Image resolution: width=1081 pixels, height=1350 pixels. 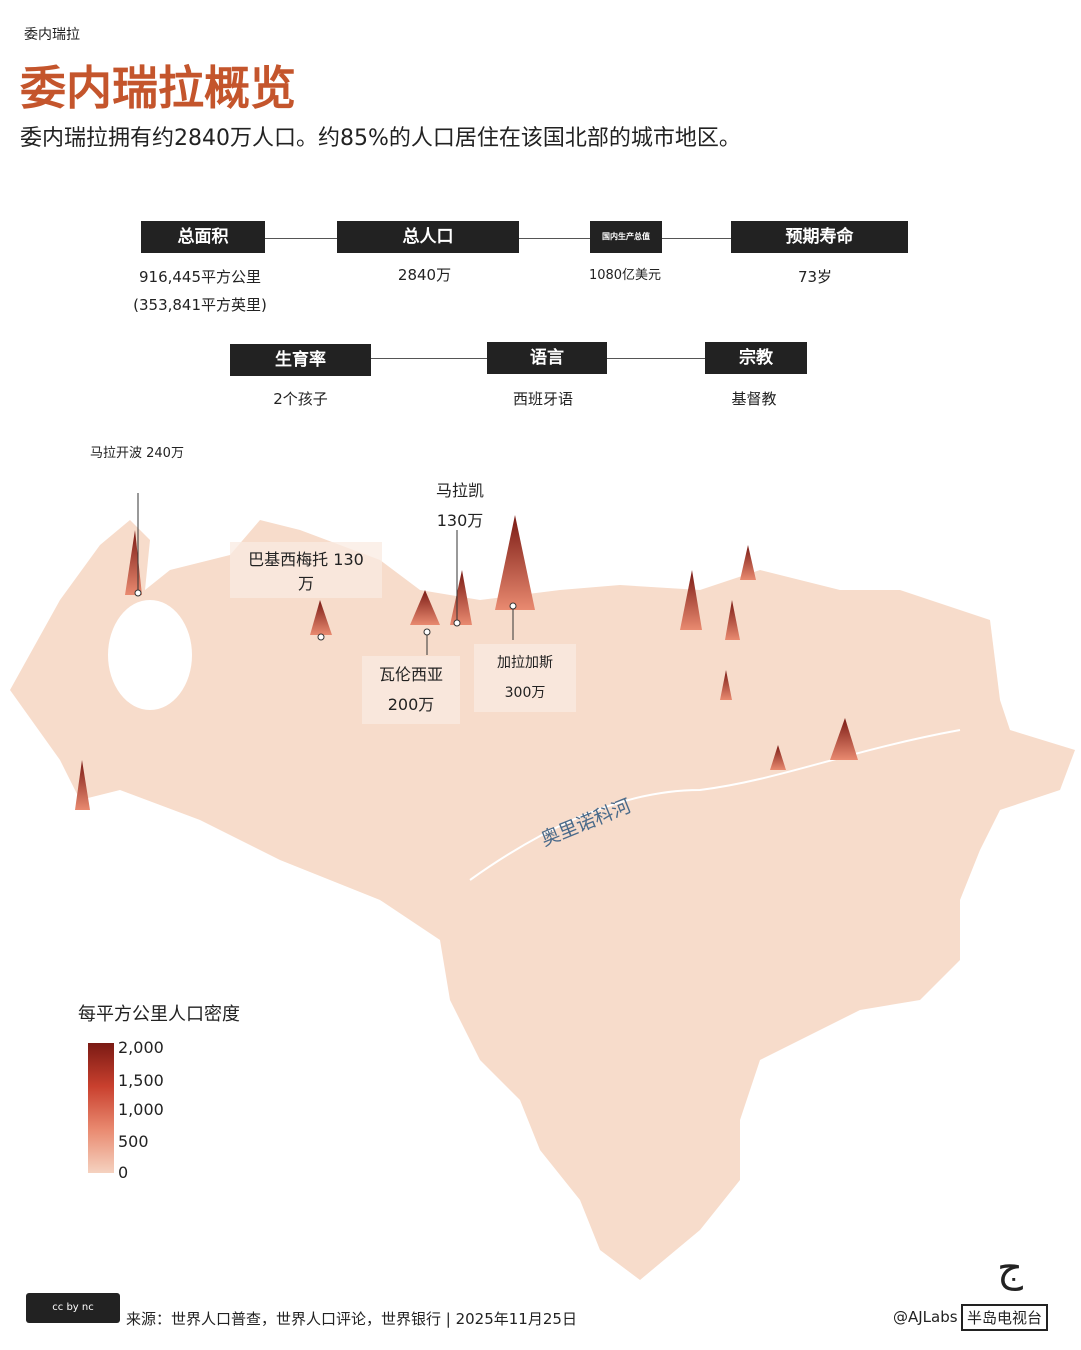 I want to click on city-markers, so click(x=325, y=574).